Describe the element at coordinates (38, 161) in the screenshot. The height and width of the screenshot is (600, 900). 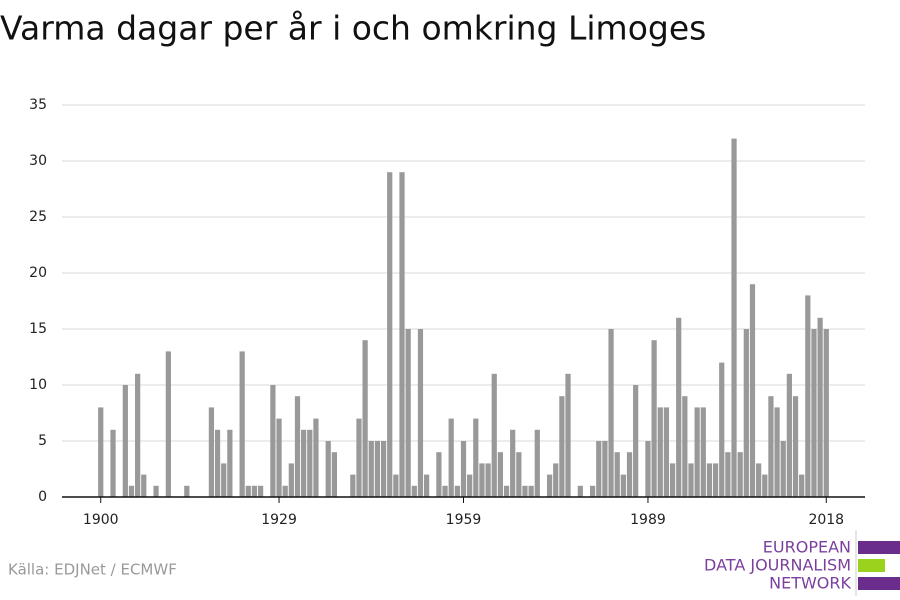
I see `y-tick-label: 30` at that location.